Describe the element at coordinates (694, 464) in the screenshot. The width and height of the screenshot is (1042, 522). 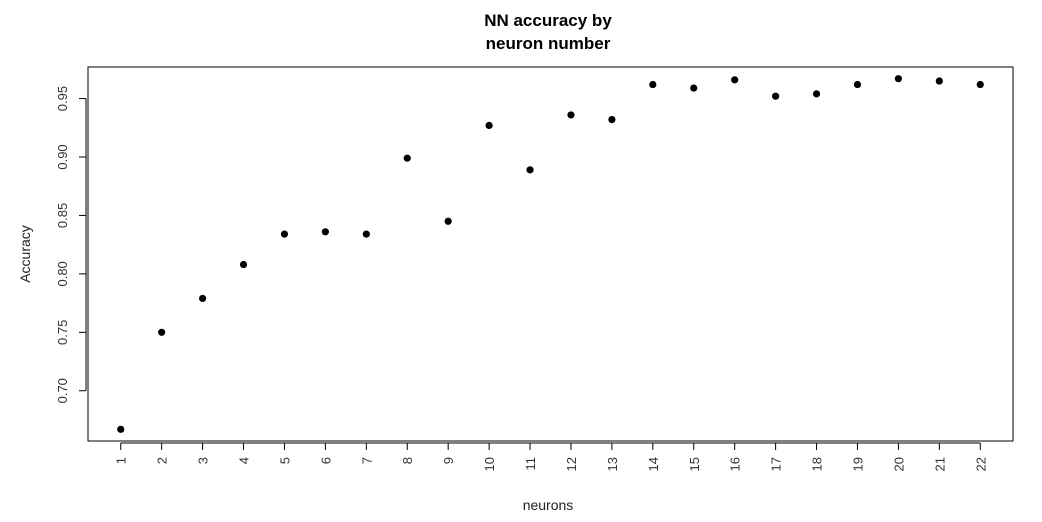
I see `x-tick-label: 15` at that location.